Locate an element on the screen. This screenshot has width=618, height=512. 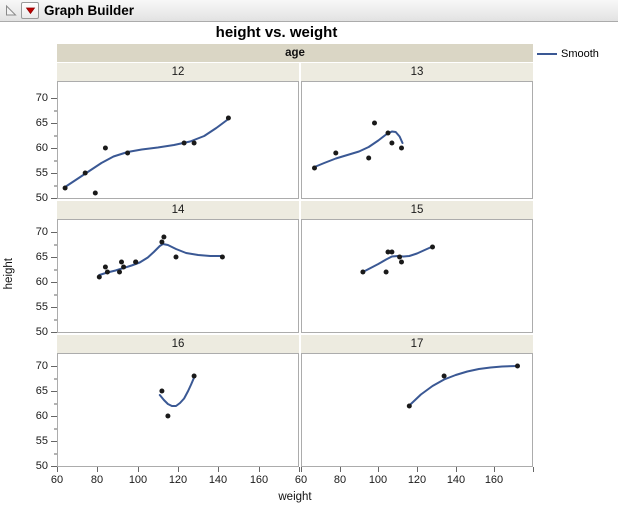
chart-title: height vs. weight is located at coordinates (276, 32).